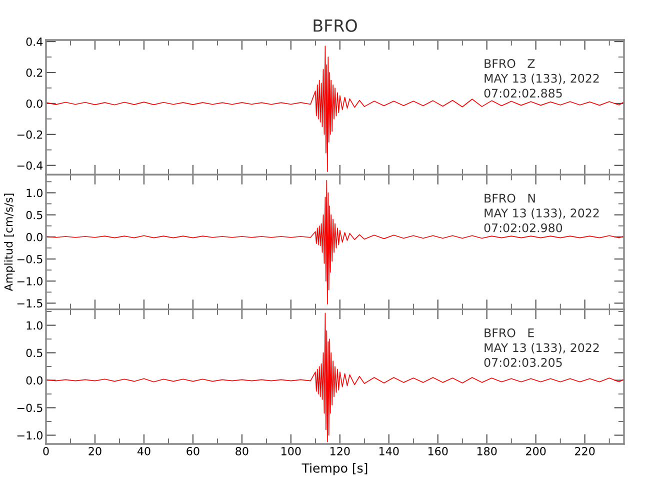  What do you see at coordinates (523, 227) in the screenshot?
I see `annotation: 07:02:02.980` at bounding box center [523, 227].